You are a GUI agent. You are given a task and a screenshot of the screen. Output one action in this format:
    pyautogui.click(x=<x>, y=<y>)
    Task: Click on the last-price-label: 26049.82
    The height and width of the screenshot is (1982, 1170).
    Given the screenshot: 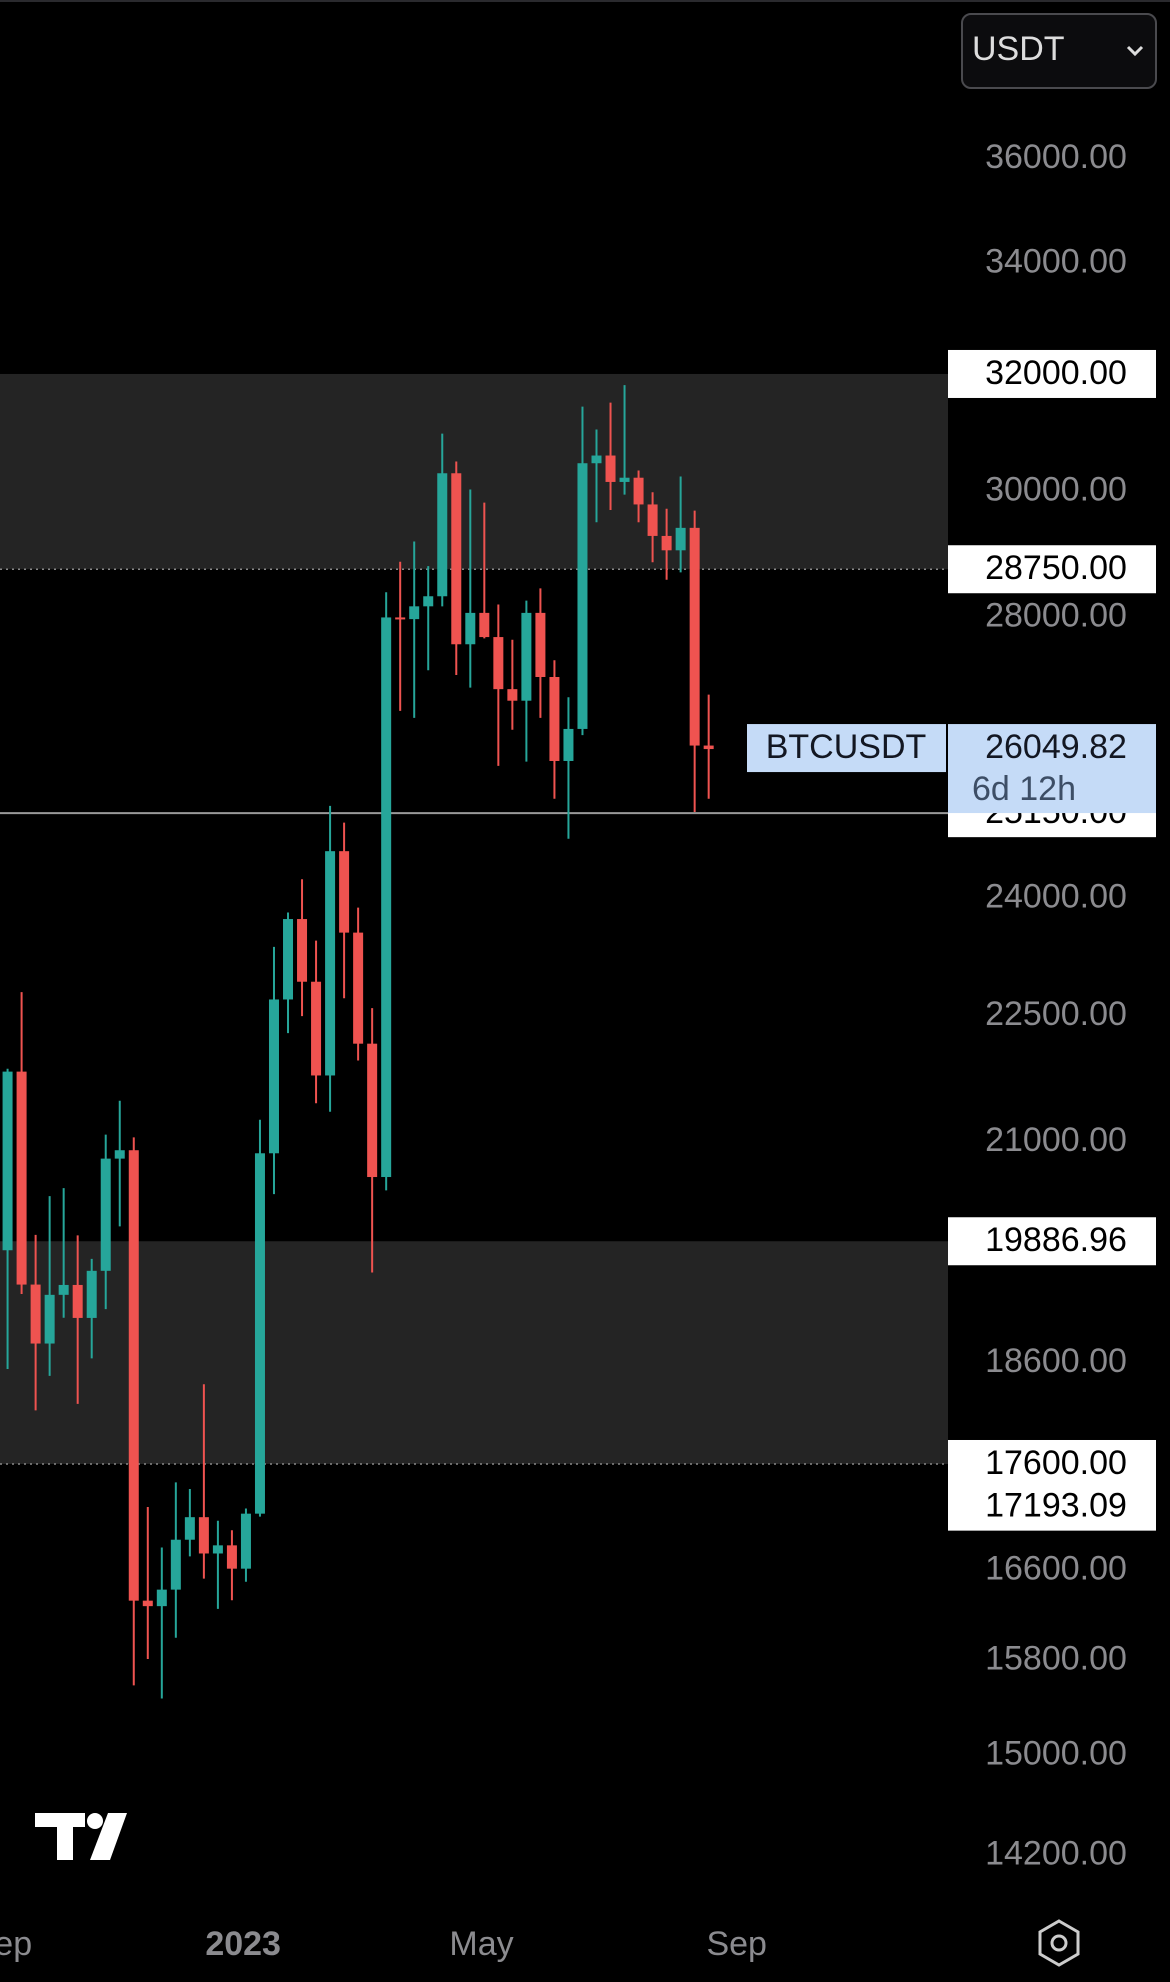 What is the action you would take?
    pyautogui.click(x=1056, y=747)
    